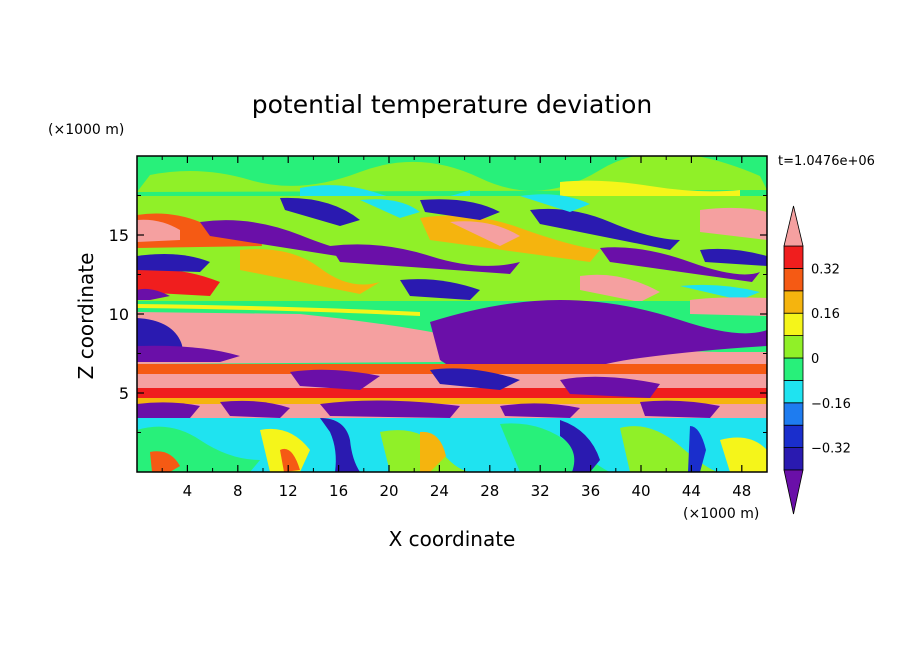 The image size is (904, 654). I want to click on colorbar-min-arrow, so click(793, 492).